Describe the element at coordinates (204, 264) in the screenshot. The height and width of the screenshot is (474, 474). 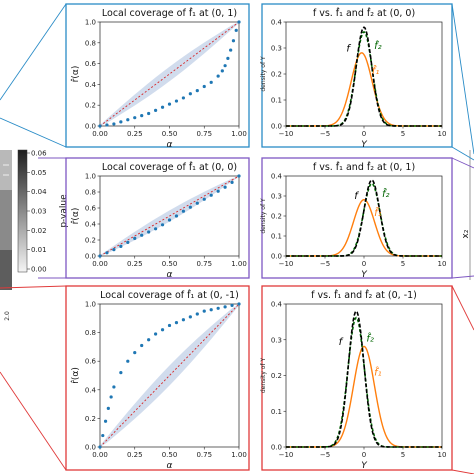
I see `x-tick-label: 0.75` at that location.